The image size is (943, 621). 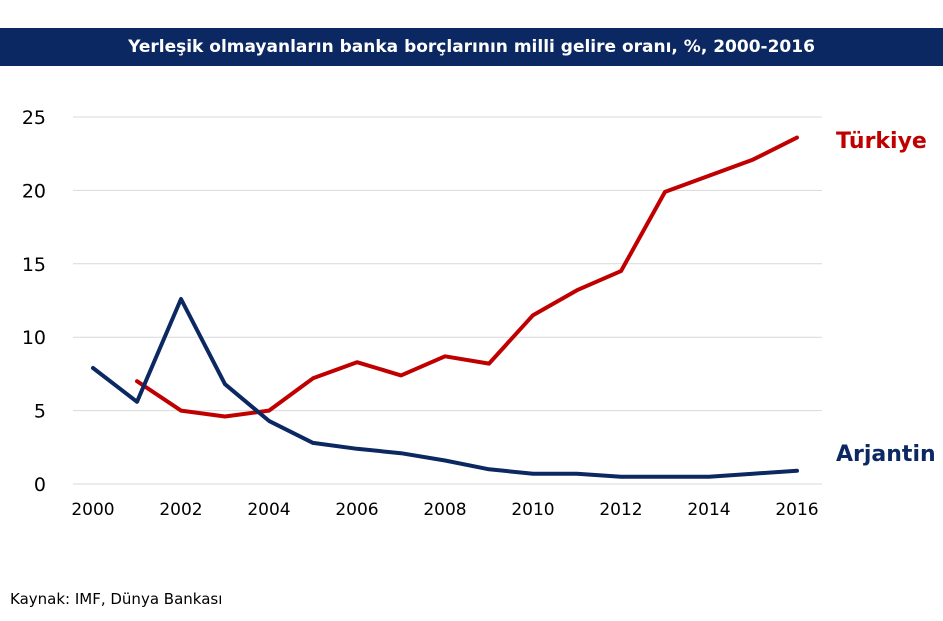 What do you see at coordinates (532, 510) in the screenshot?
I see `x-tick-label: 2010` at bounding box center [532, 510].